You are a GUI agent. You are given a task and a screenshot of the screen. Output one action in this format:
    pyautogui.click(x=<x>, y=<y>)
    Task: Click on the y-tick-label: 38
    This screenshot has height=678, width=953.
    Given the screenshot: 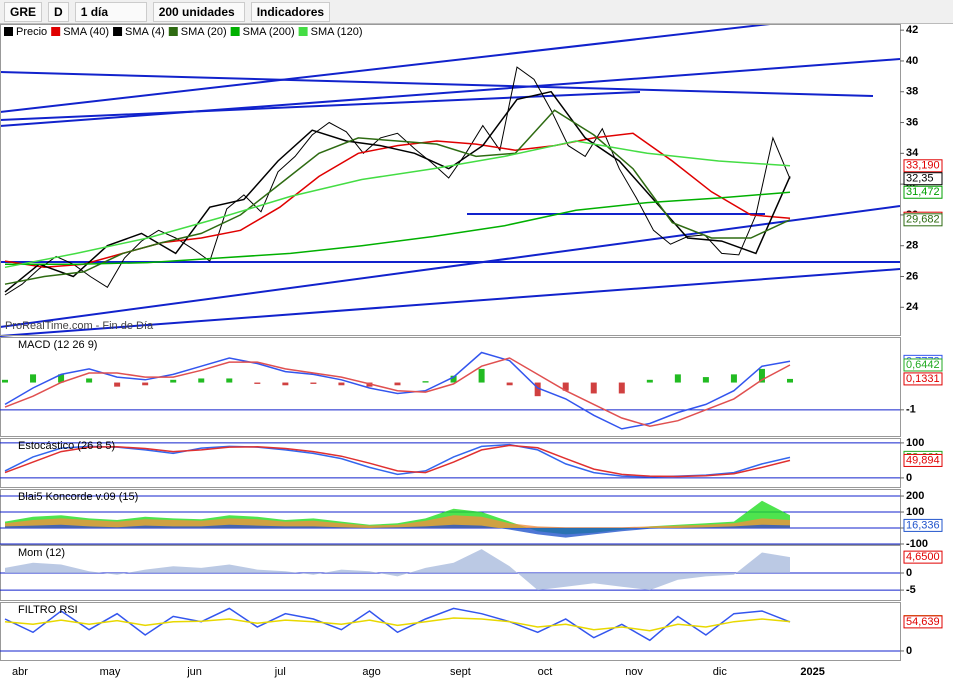 What is the action you would take?
    pyautogui.click(x=912, y=92)
    